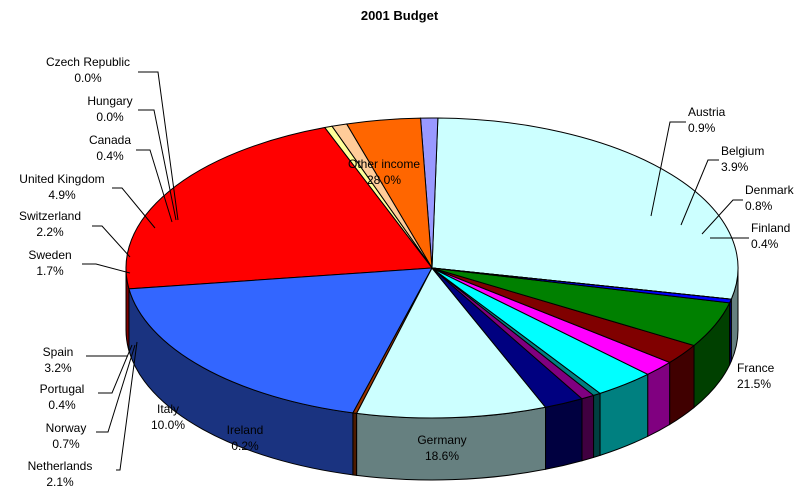 This screenshot has width=799, height=493. I want to click on slice-value-hungary: 0.0%, so click(110, 117).